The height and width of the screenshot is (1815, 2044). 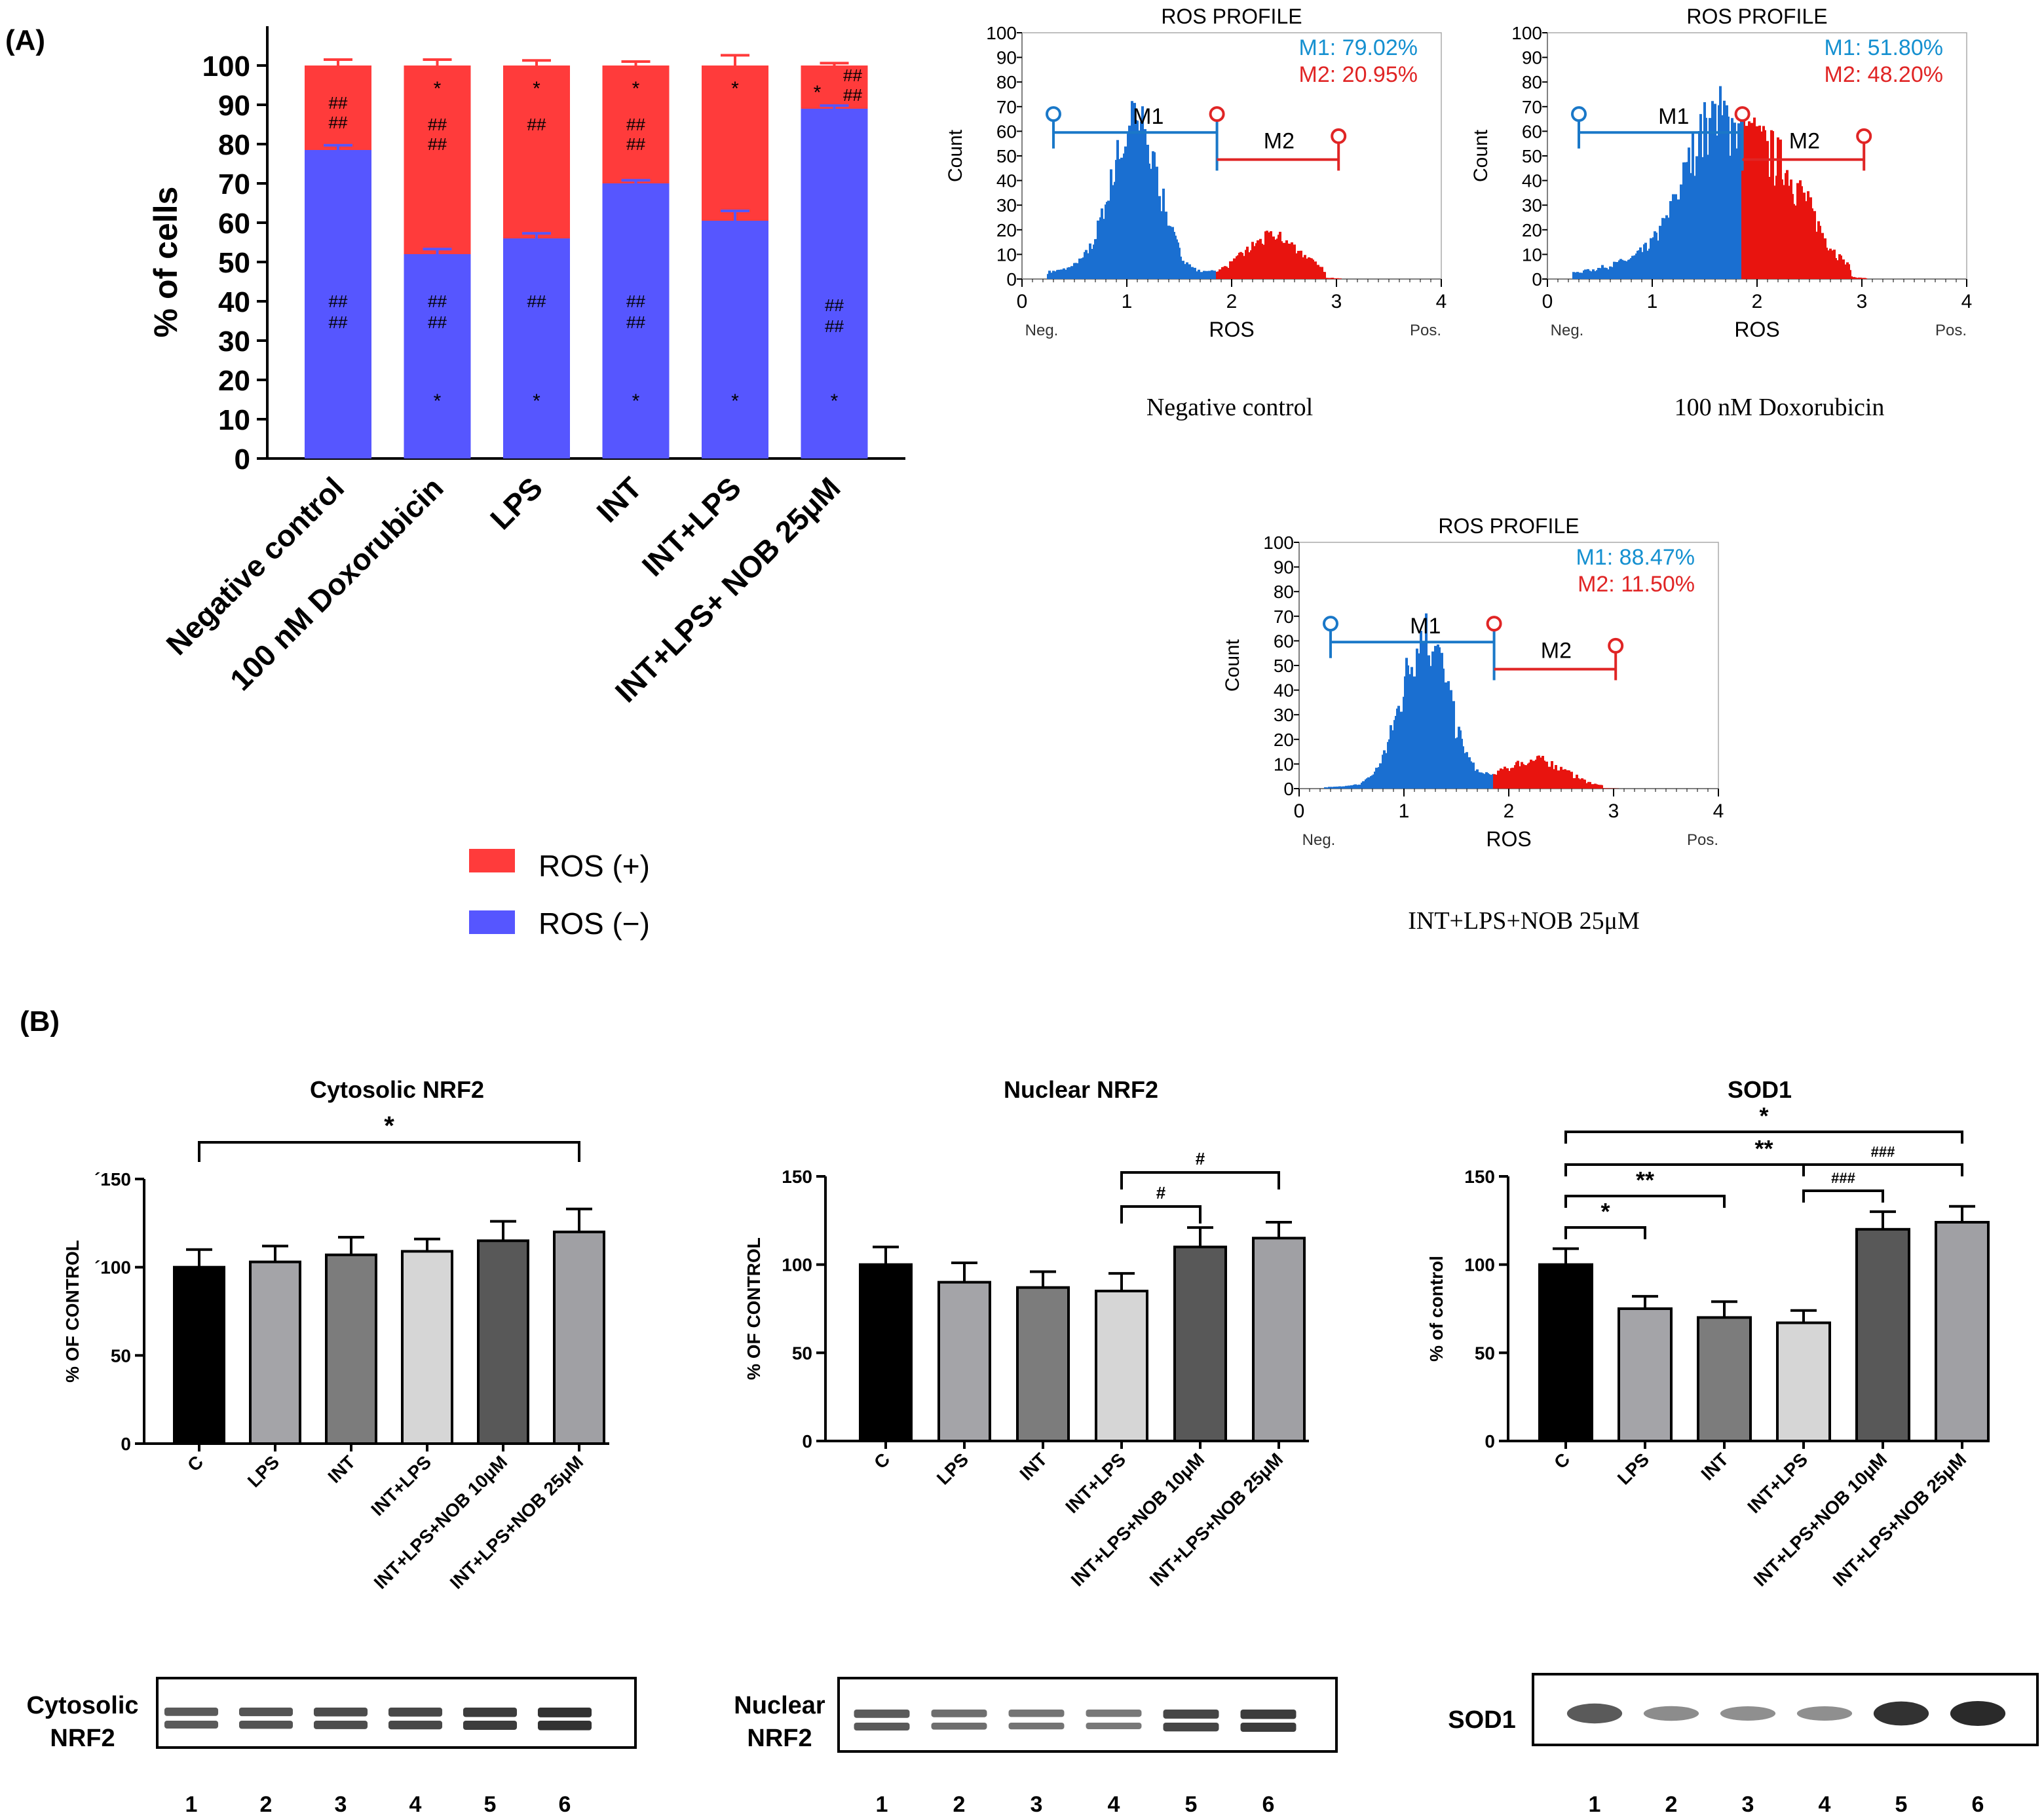 What do you see at coordinates (234, 106) in the screenshot?
I see `stacked-ytick-label: 90` at bounding box center [234, 106].